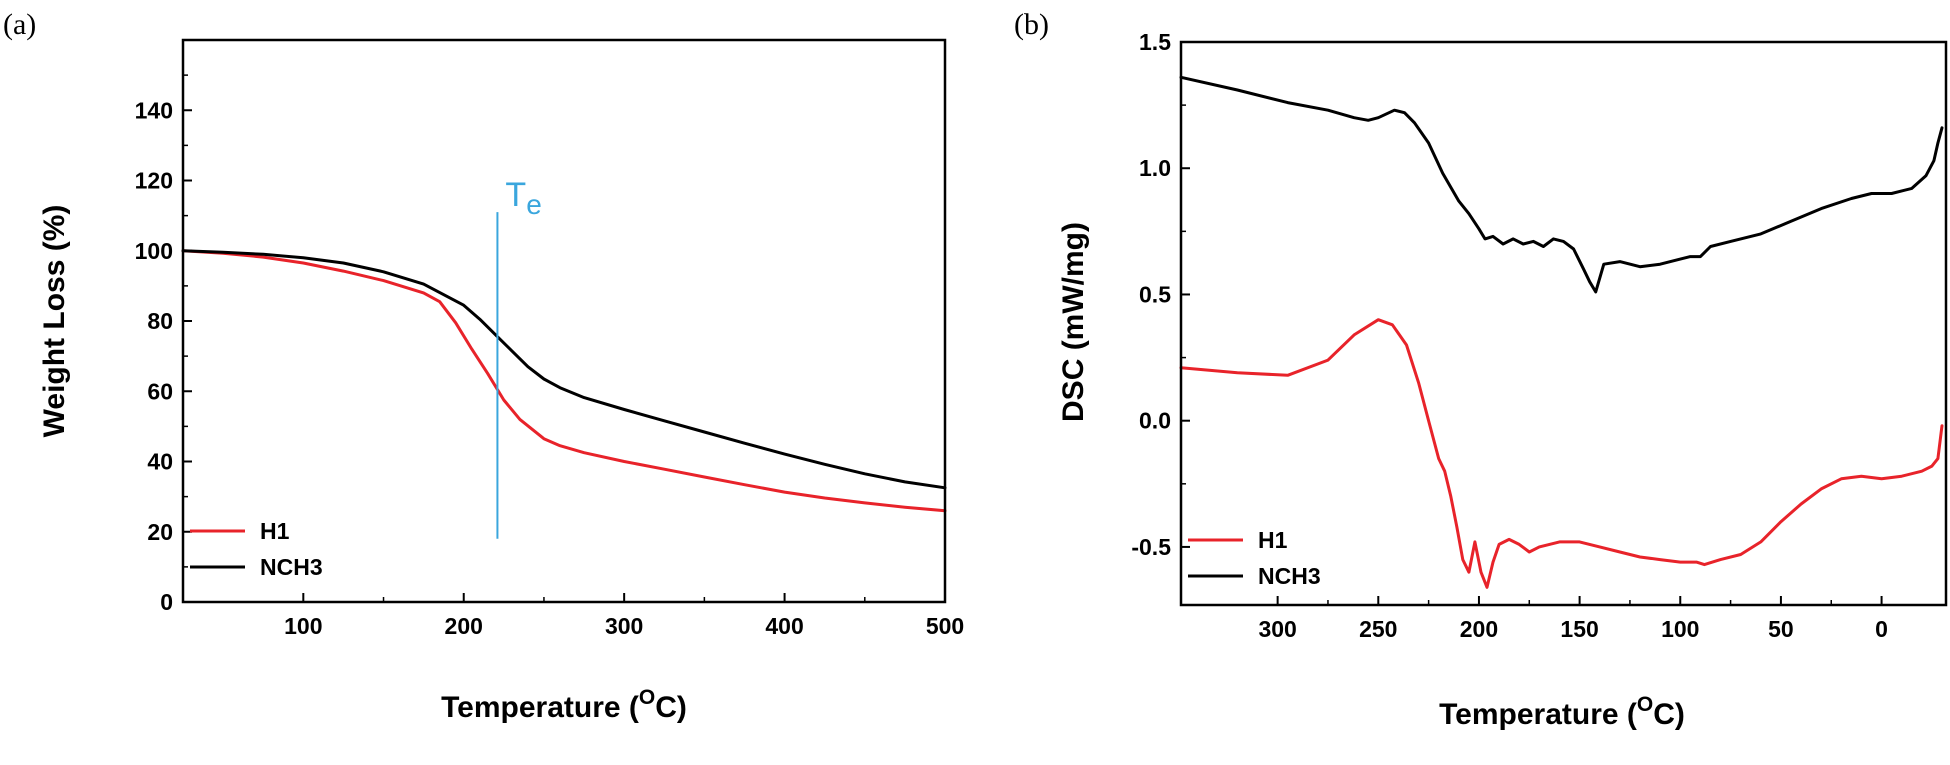 This screenshot has width=1950, height=765. What do you see at coordinates (1781, 629) in the screenshot?
I see `x-tick-label: 50` at bounding box center [1781, 629].